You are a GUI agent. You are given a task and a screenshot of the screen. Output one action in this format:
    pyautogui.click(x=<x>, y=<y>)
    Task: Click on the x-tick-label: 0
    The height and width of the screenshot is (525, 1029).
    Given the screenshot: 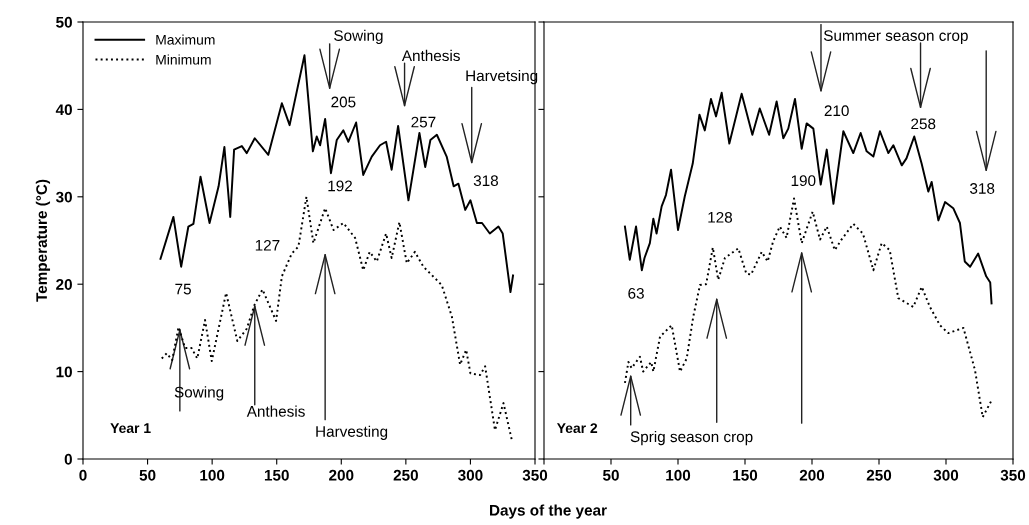 What is the action you would take?
    pyautogui.click(x=83, y=475)
    